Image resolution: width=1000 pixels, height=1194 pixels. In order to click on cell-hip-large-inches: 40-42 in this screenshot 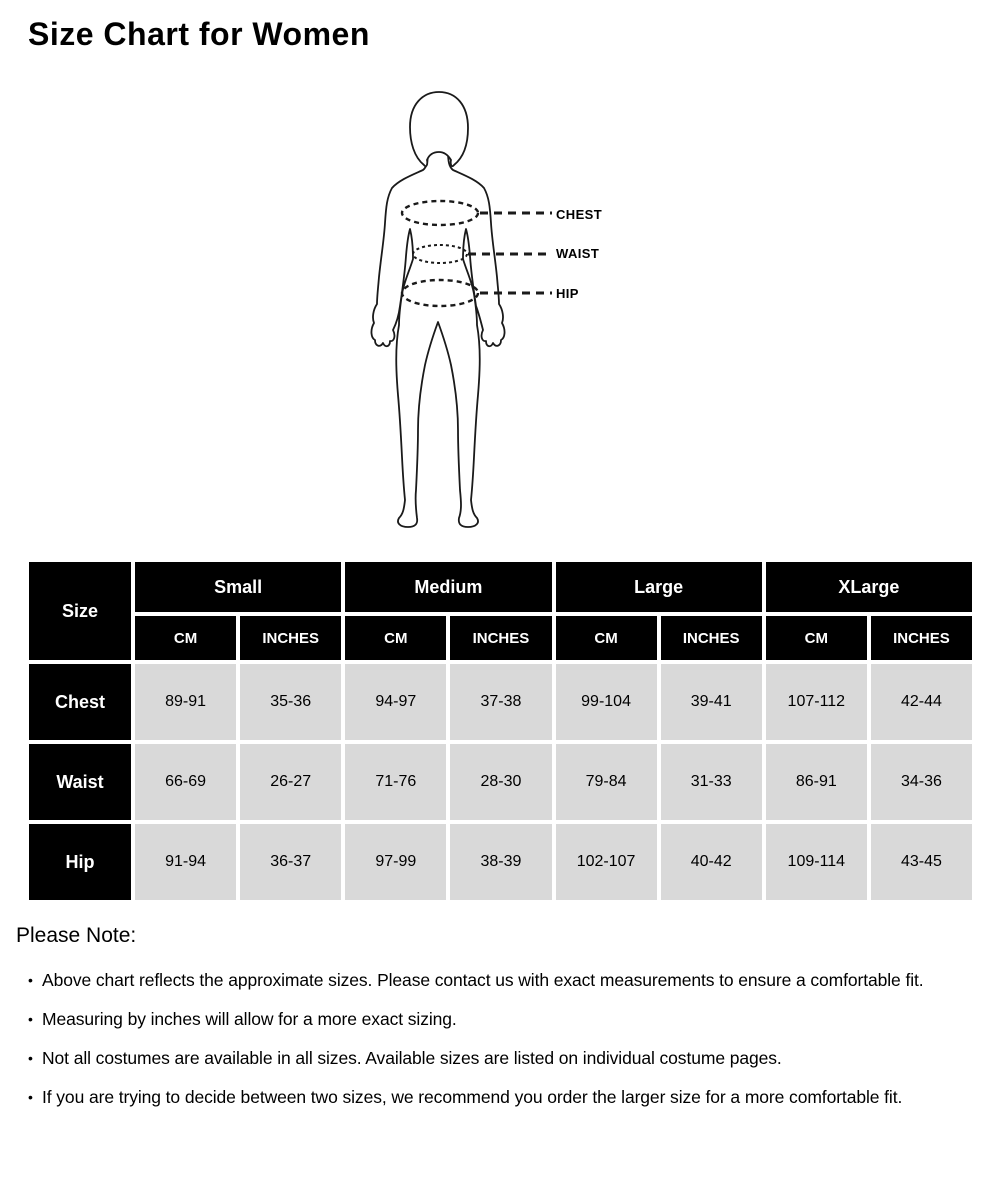, I will do `click(711, 862)`.